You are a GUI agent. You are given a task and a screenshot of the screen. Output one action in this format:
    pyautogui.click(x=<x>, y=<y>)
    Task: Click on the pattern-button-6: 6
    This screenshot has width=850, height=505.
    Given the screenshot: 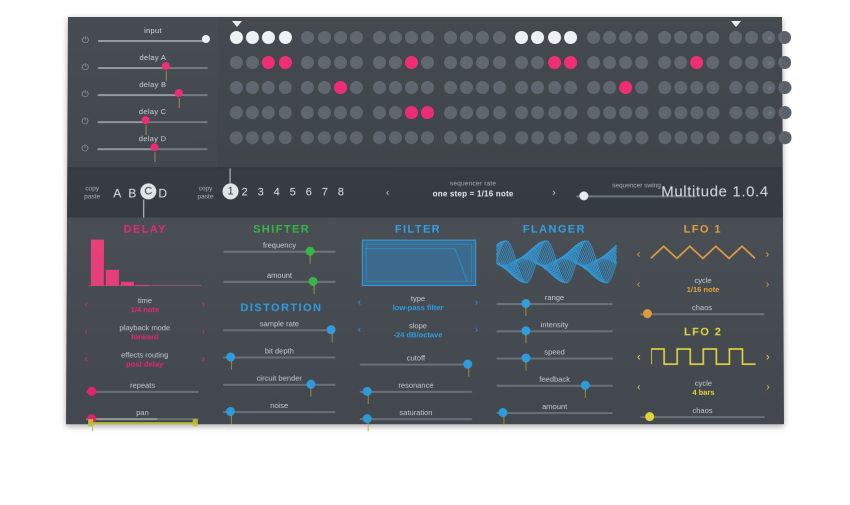 What is the action you would take?
    pyautogui.click(x=308, y=192)
    